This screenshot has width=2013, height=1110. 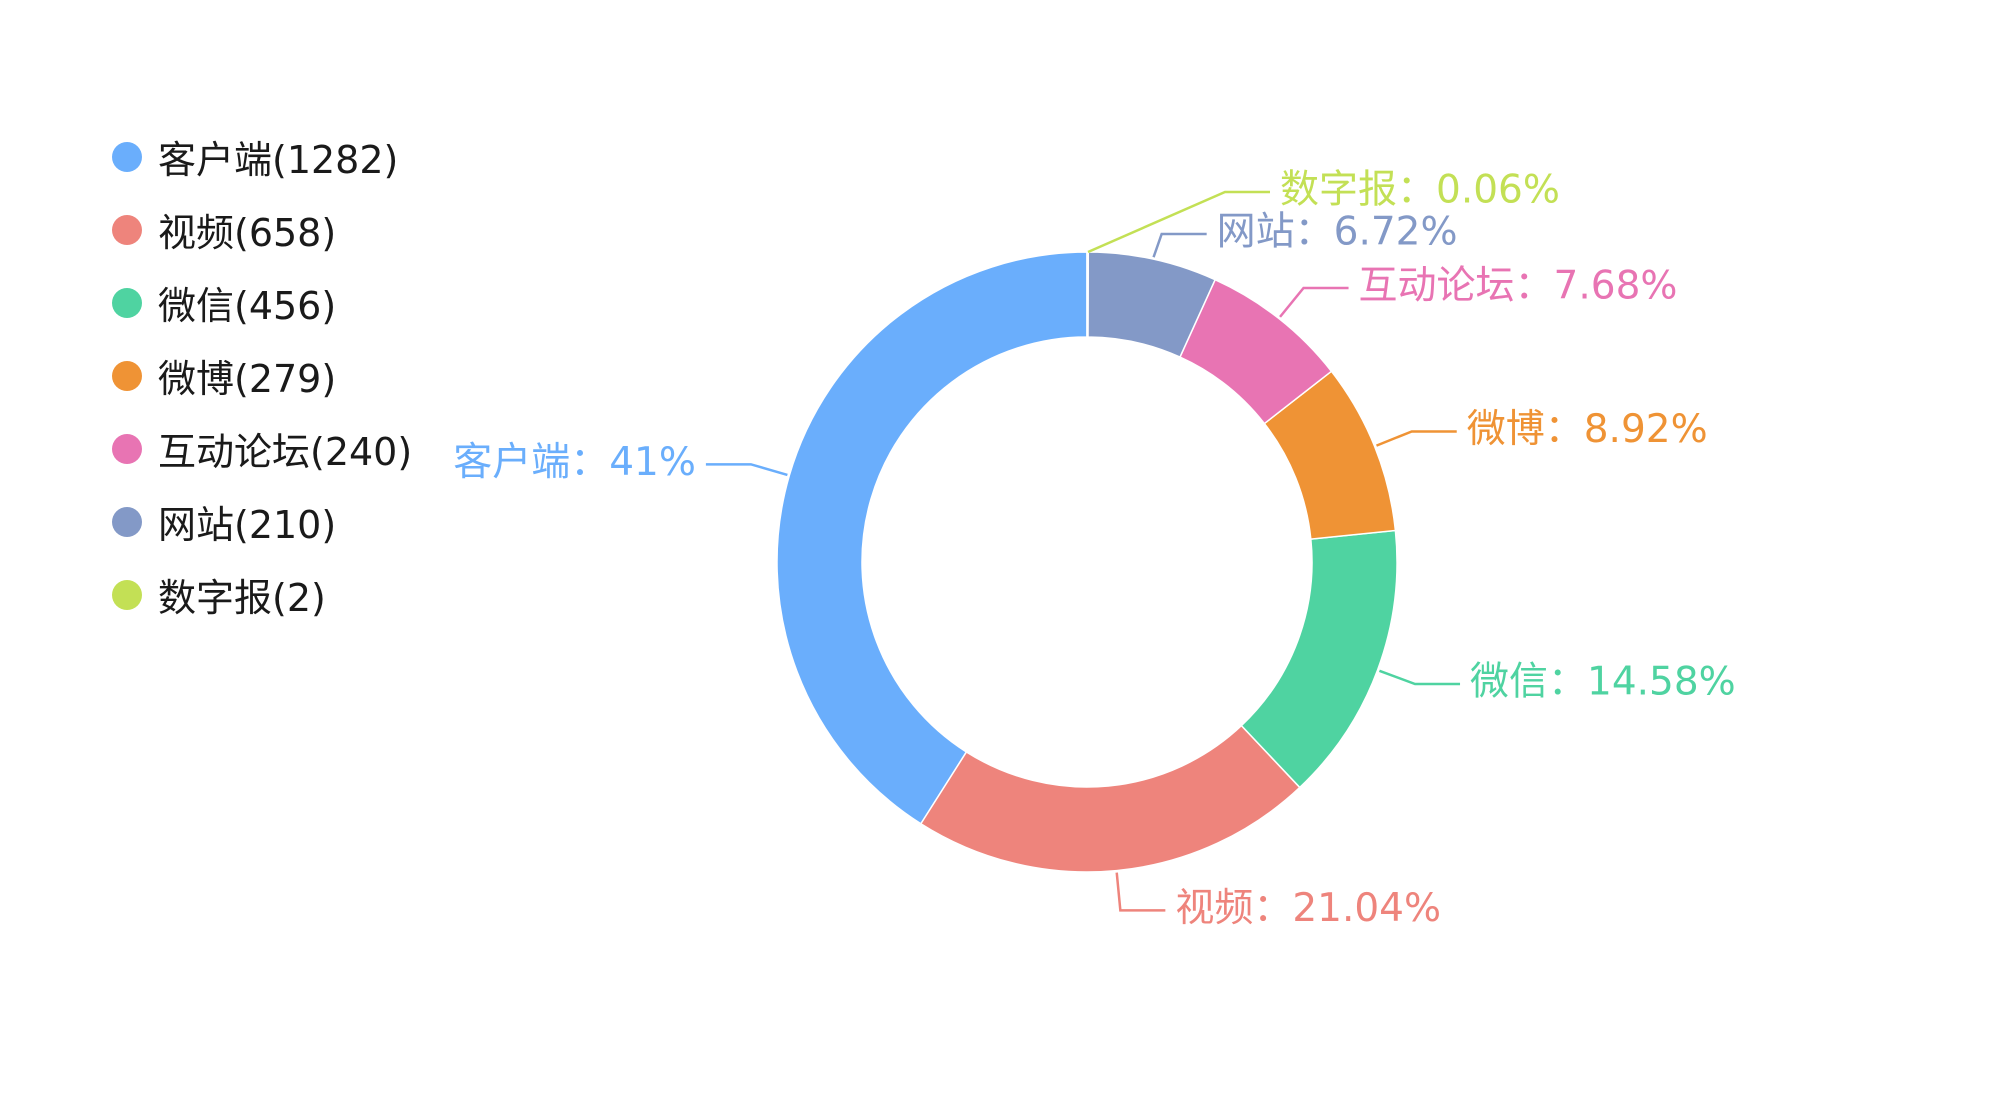 I want to click on legend-label: 互动论坛(240), so click(x=285, y=452).